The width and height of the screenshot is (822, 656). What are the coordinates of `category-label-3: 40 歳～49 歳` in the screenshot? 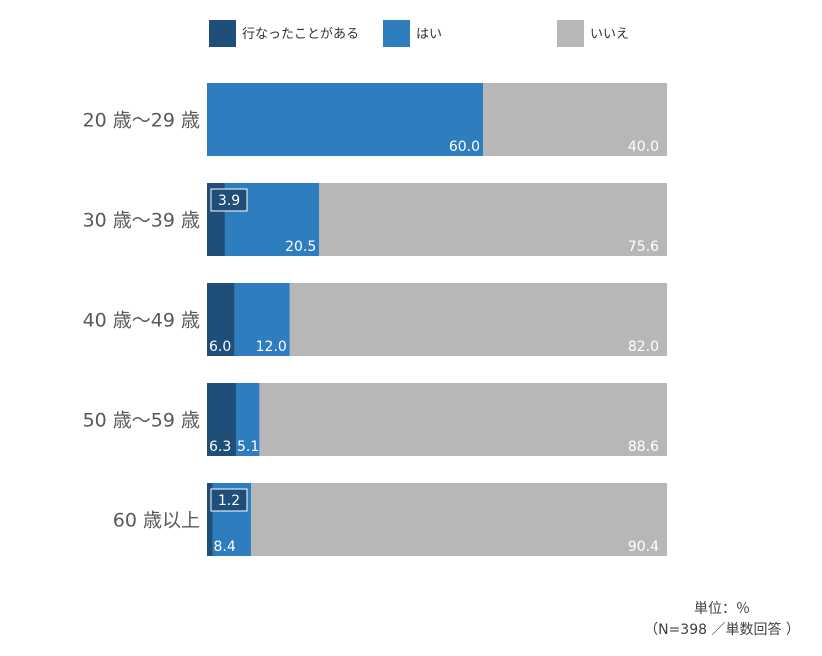 It's located at (141, 321).